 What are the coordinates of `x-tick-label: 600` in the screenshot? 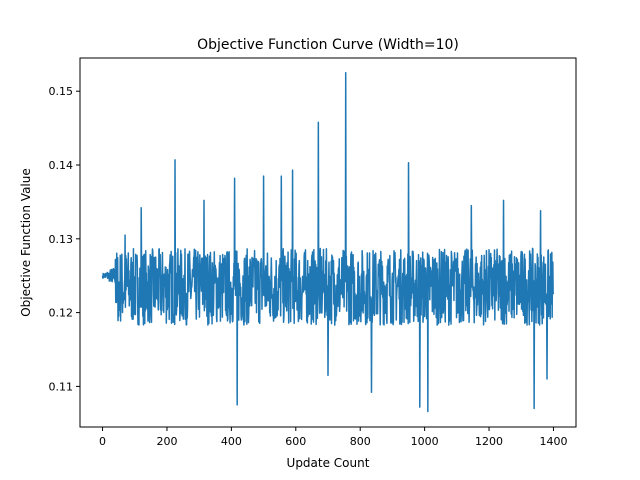 It's located at (295, 441).